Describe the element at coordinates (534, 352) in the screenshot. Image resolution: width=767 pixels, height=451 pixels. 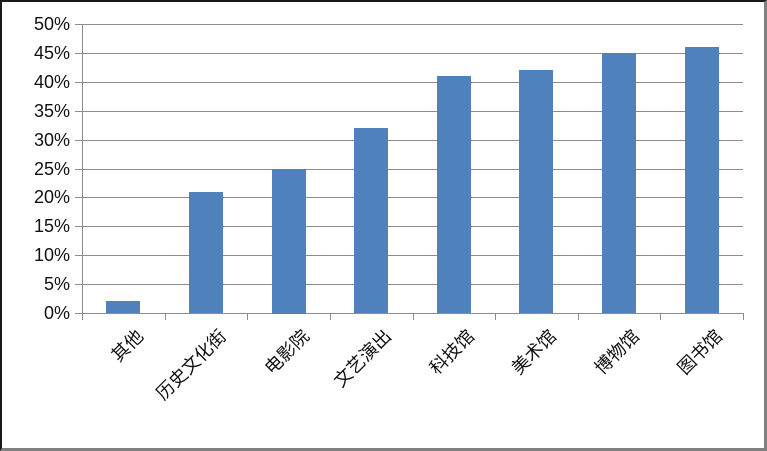
I see `x-axis-label: 美术馆` at that location.